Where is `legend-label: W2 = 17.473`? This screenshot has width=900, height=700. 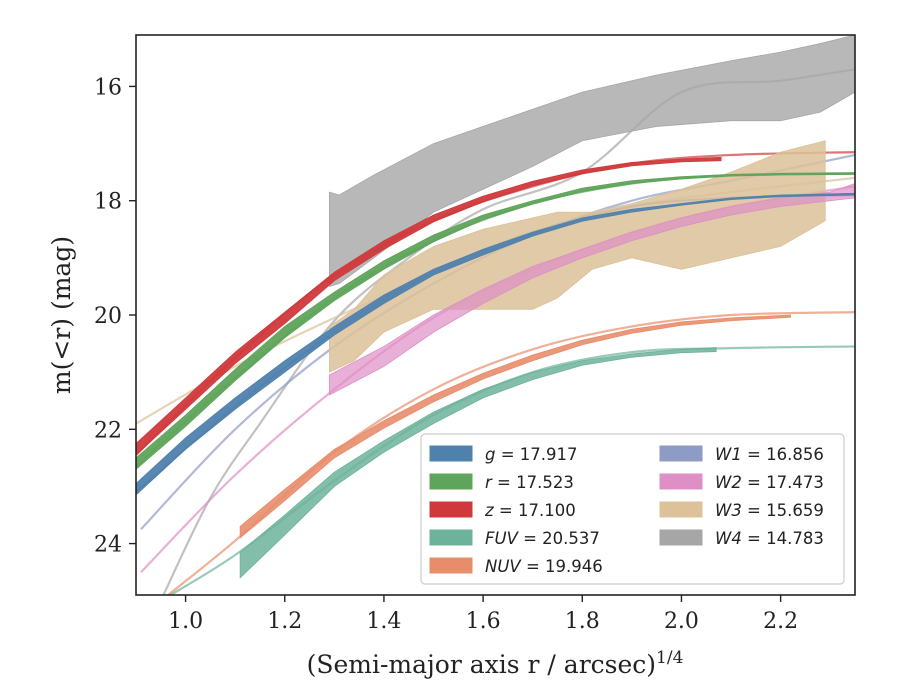 legend-label: W2 = 17.473 is located at coordinates (769, 482).